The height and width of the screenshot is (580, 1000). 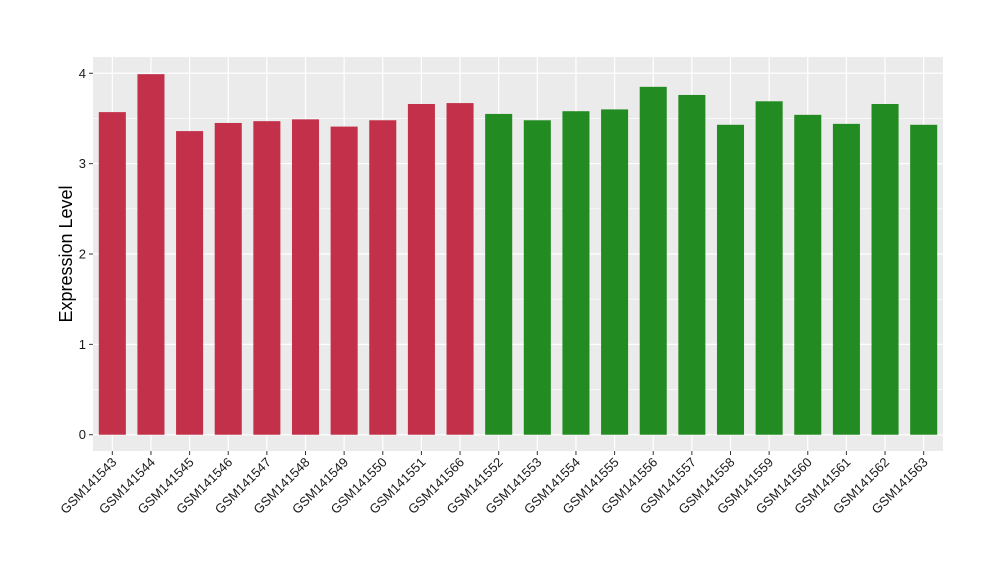 I want to click on bar-GSM141547, so click(x=267, y=278).